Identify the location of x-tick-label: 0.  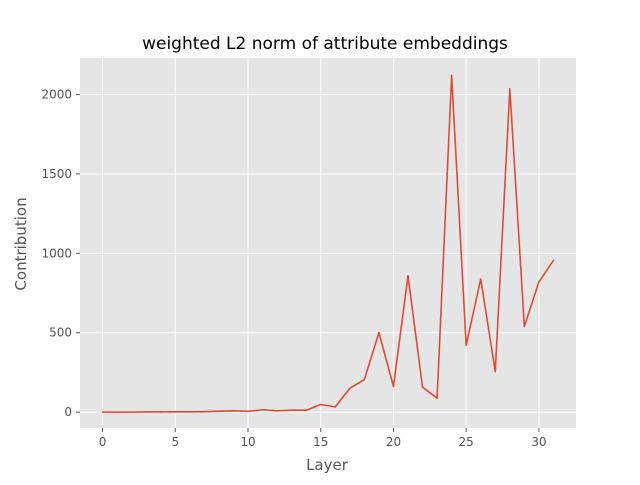
(103, 442).